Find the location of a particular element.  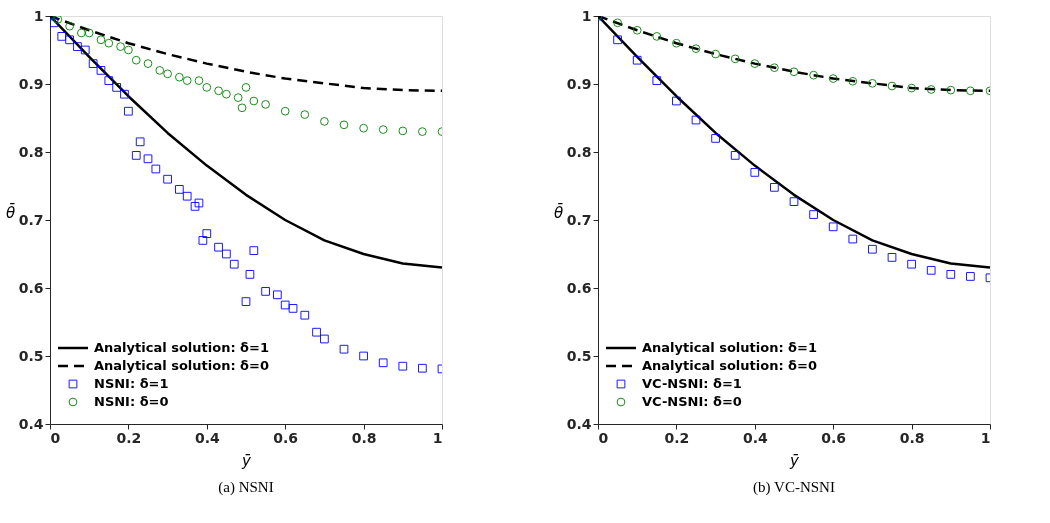

legend-label: NSNI: δ=1 is located at coordinates (131, 383).